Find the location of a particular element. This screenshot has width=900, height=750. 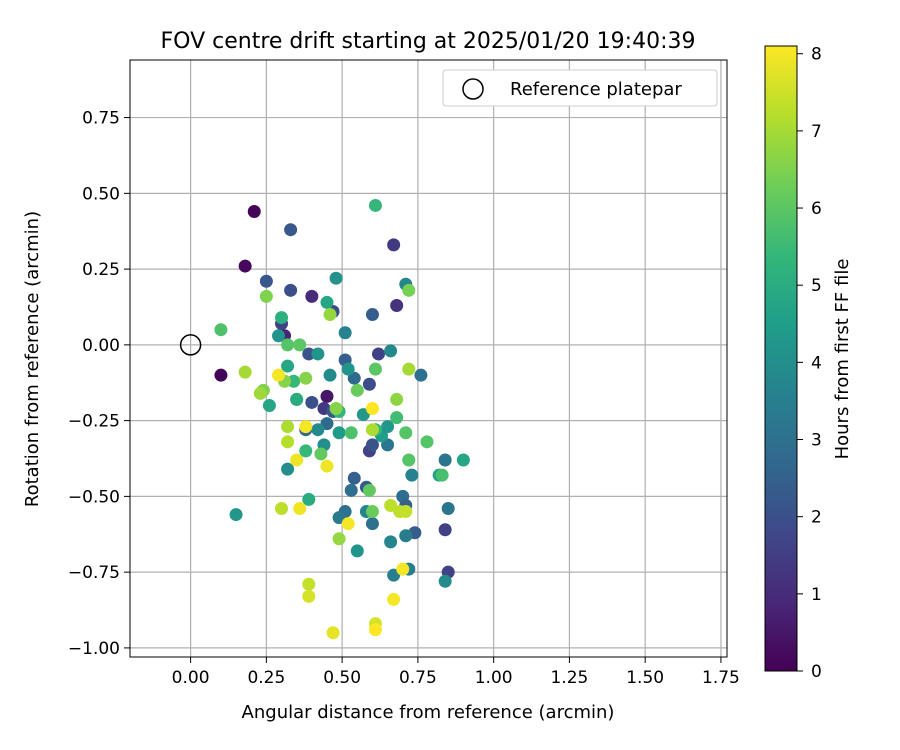

legend-box is located at coordinates (580, 88).